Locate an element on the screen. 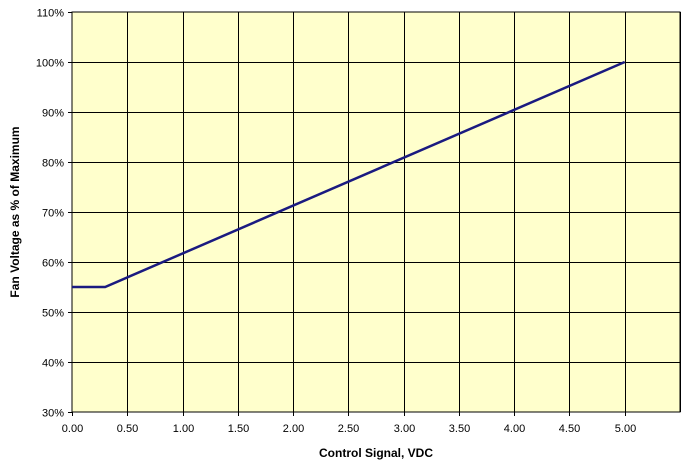  y-axis-ticks: 30% 40% 50% 60% 70% 80% 90% 100% 110% is located at coordinates (54, 214).